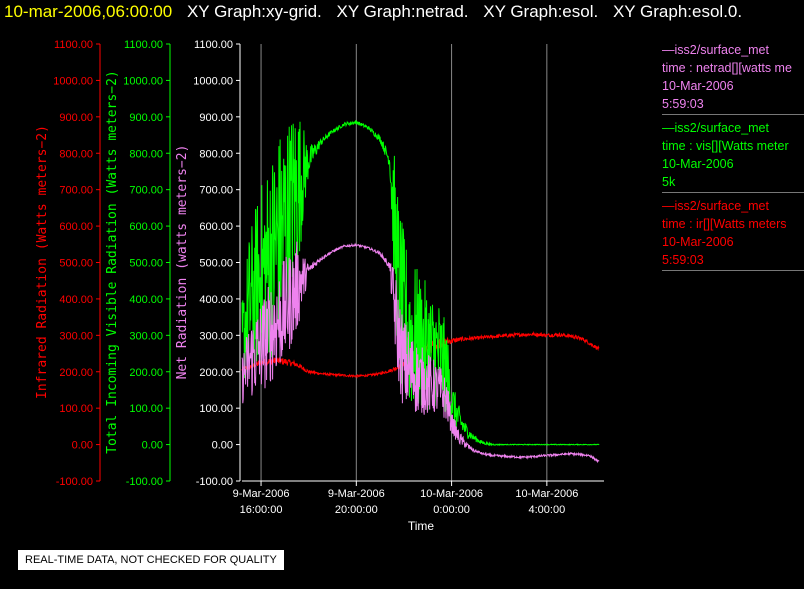 The height and width of the screenshot is (589, 804). I want to click on y-tick-label-visible: 300.00, so click(146, 336).